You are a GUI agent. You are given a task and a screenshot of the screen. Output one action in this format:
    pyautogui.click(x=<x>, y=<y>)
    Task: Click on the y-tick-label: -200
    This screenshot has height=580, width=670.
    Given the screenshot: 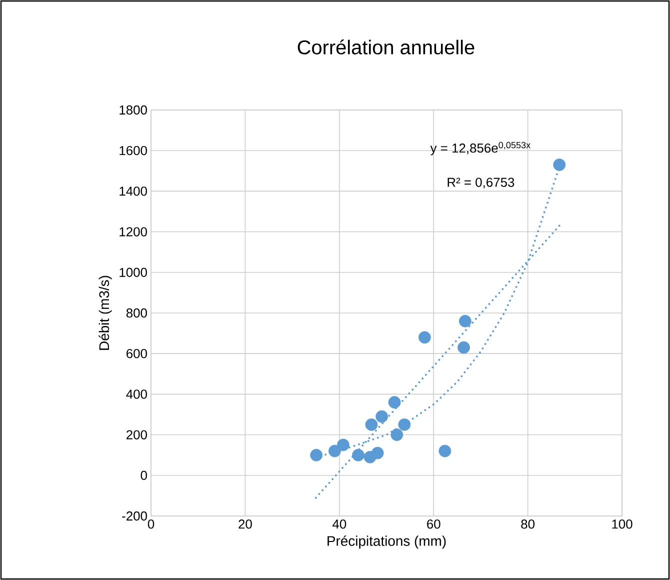 What is the action you would take?
    pyautogui.click(x=134, y=516)
    